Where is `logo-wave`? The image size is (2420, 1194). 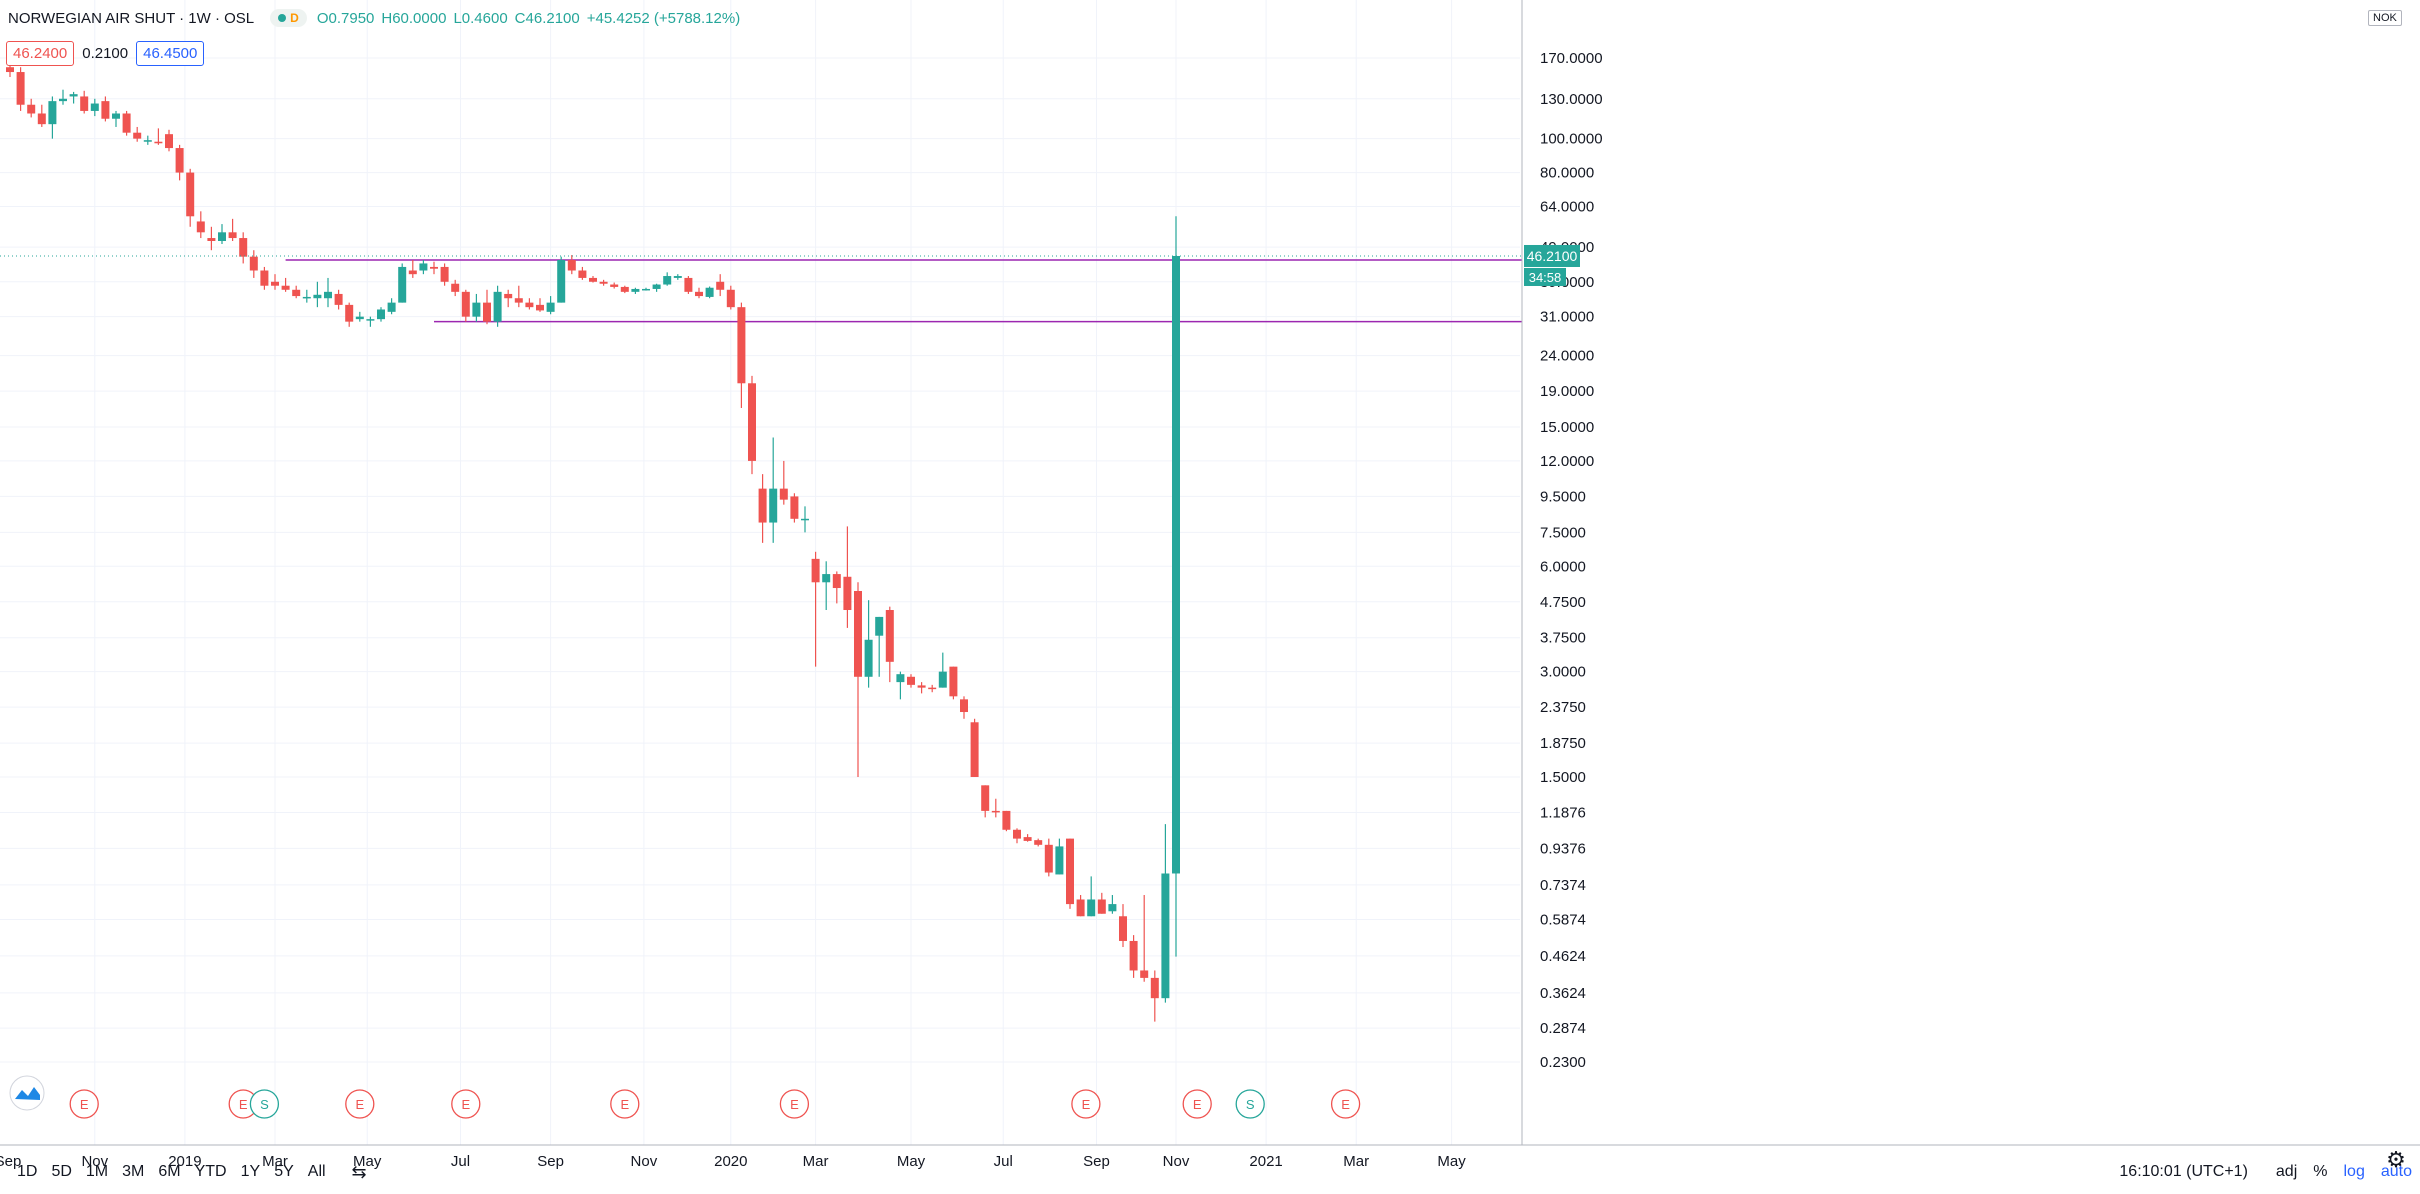 logo-wave is located at coordinates (27, 1093).